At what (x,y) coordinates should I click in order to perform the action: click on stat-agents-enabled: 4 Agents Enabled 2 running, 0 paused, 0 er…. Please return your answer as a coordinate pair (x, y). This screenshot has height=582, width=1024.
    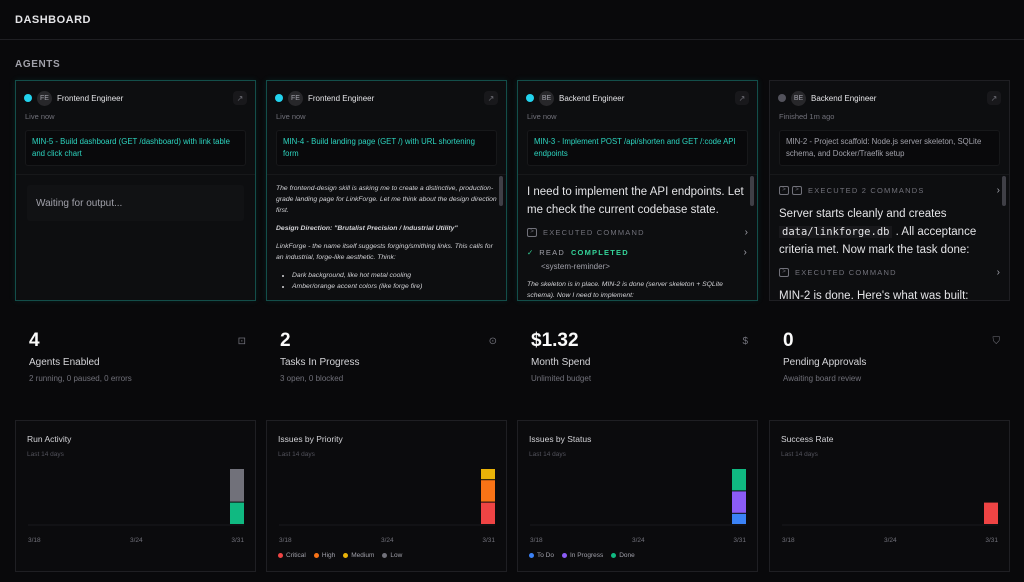
    Looking at the image, I should click on (135, 365).